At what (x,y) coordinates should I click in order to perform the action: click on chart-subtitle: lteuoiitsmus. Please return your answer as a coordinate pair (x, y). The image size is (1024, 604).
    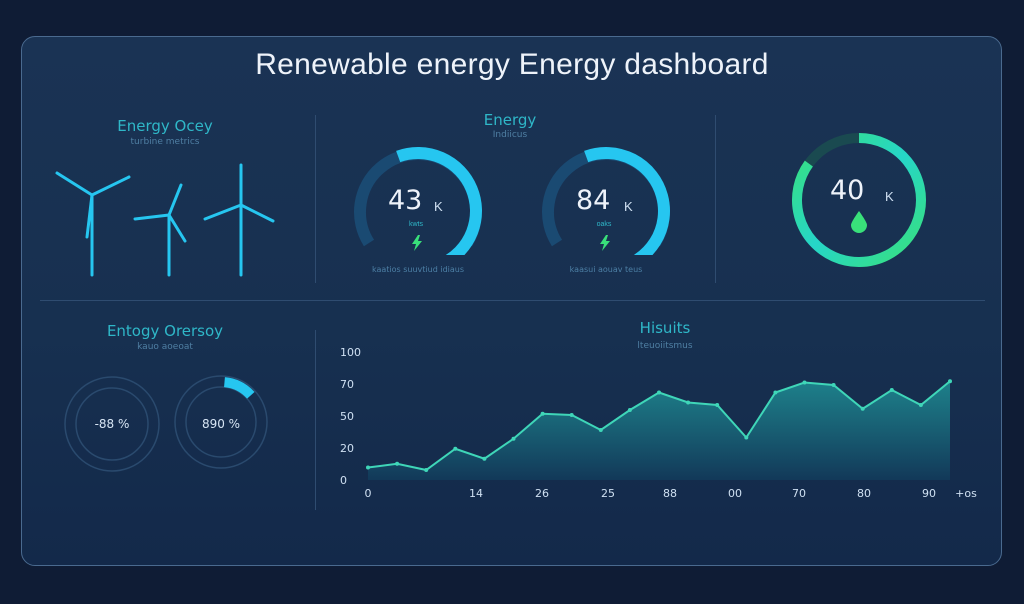
    Looking at the image, I should click on (665, 346).